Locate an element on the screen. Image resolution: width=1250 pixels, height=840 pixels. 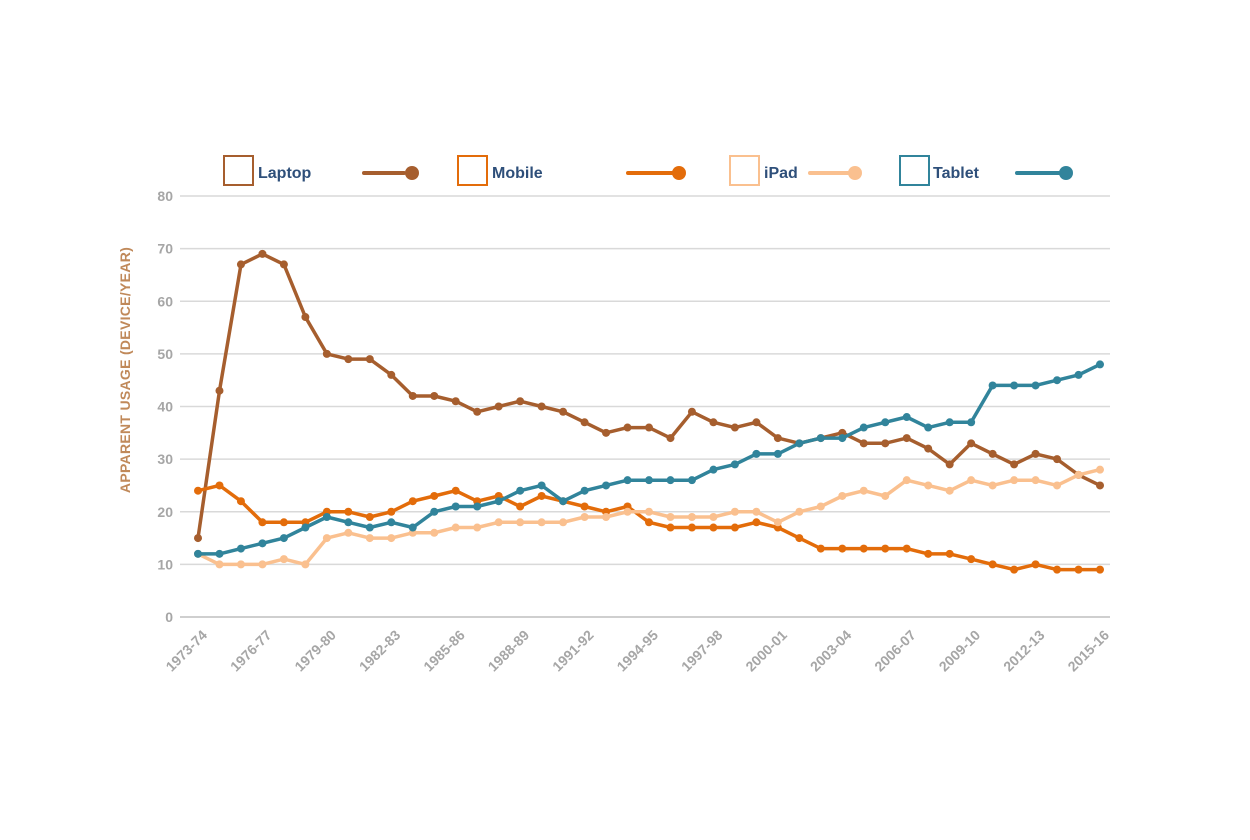
mobile-line is located at coordinates (649, 527).